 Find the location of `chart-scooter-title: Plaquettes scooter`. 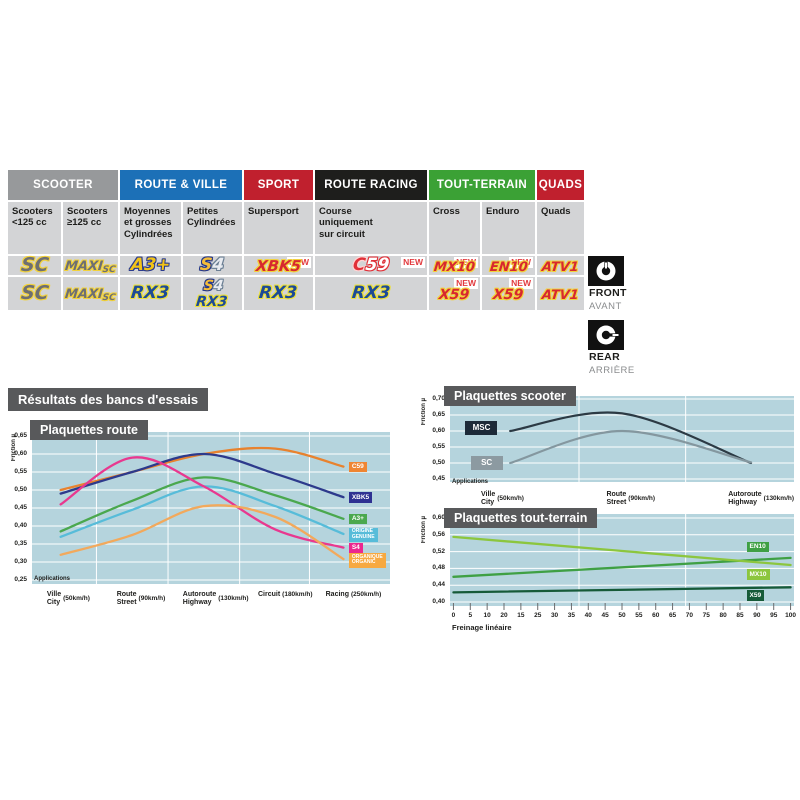

chart-scooter-title: Plaquettes scooter is located at coordinates (510, 396).